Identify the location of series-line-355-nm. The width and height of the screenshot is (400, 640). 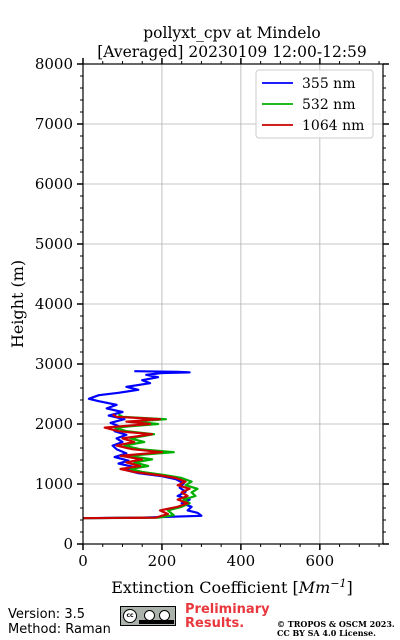
(142, 445).